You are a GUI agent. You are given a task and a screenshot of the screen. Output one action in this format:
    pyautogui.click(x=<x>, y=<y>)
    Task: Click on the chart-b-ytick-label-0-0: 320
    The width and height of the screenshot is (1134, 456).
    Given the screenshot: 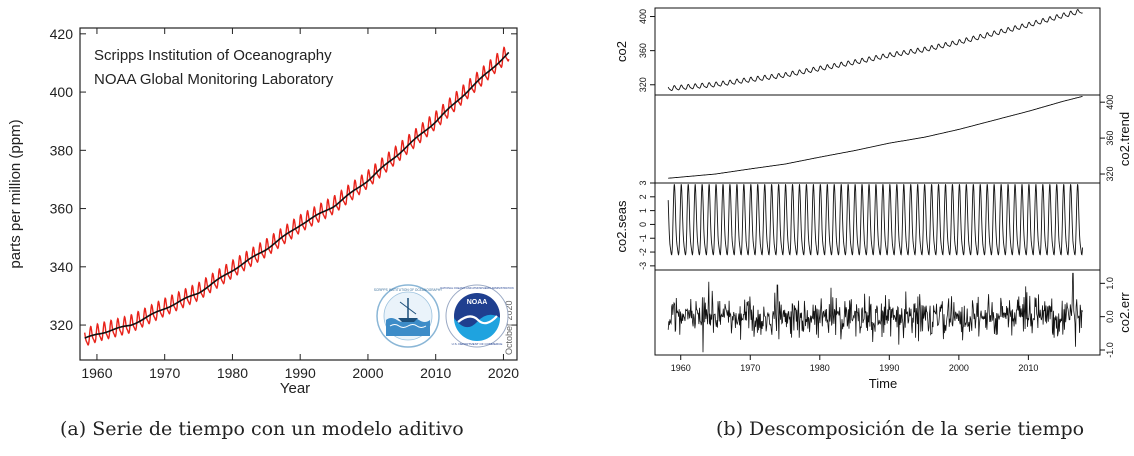 What is the action you would take?
    pyautogui.click(x=643, y=84)
    